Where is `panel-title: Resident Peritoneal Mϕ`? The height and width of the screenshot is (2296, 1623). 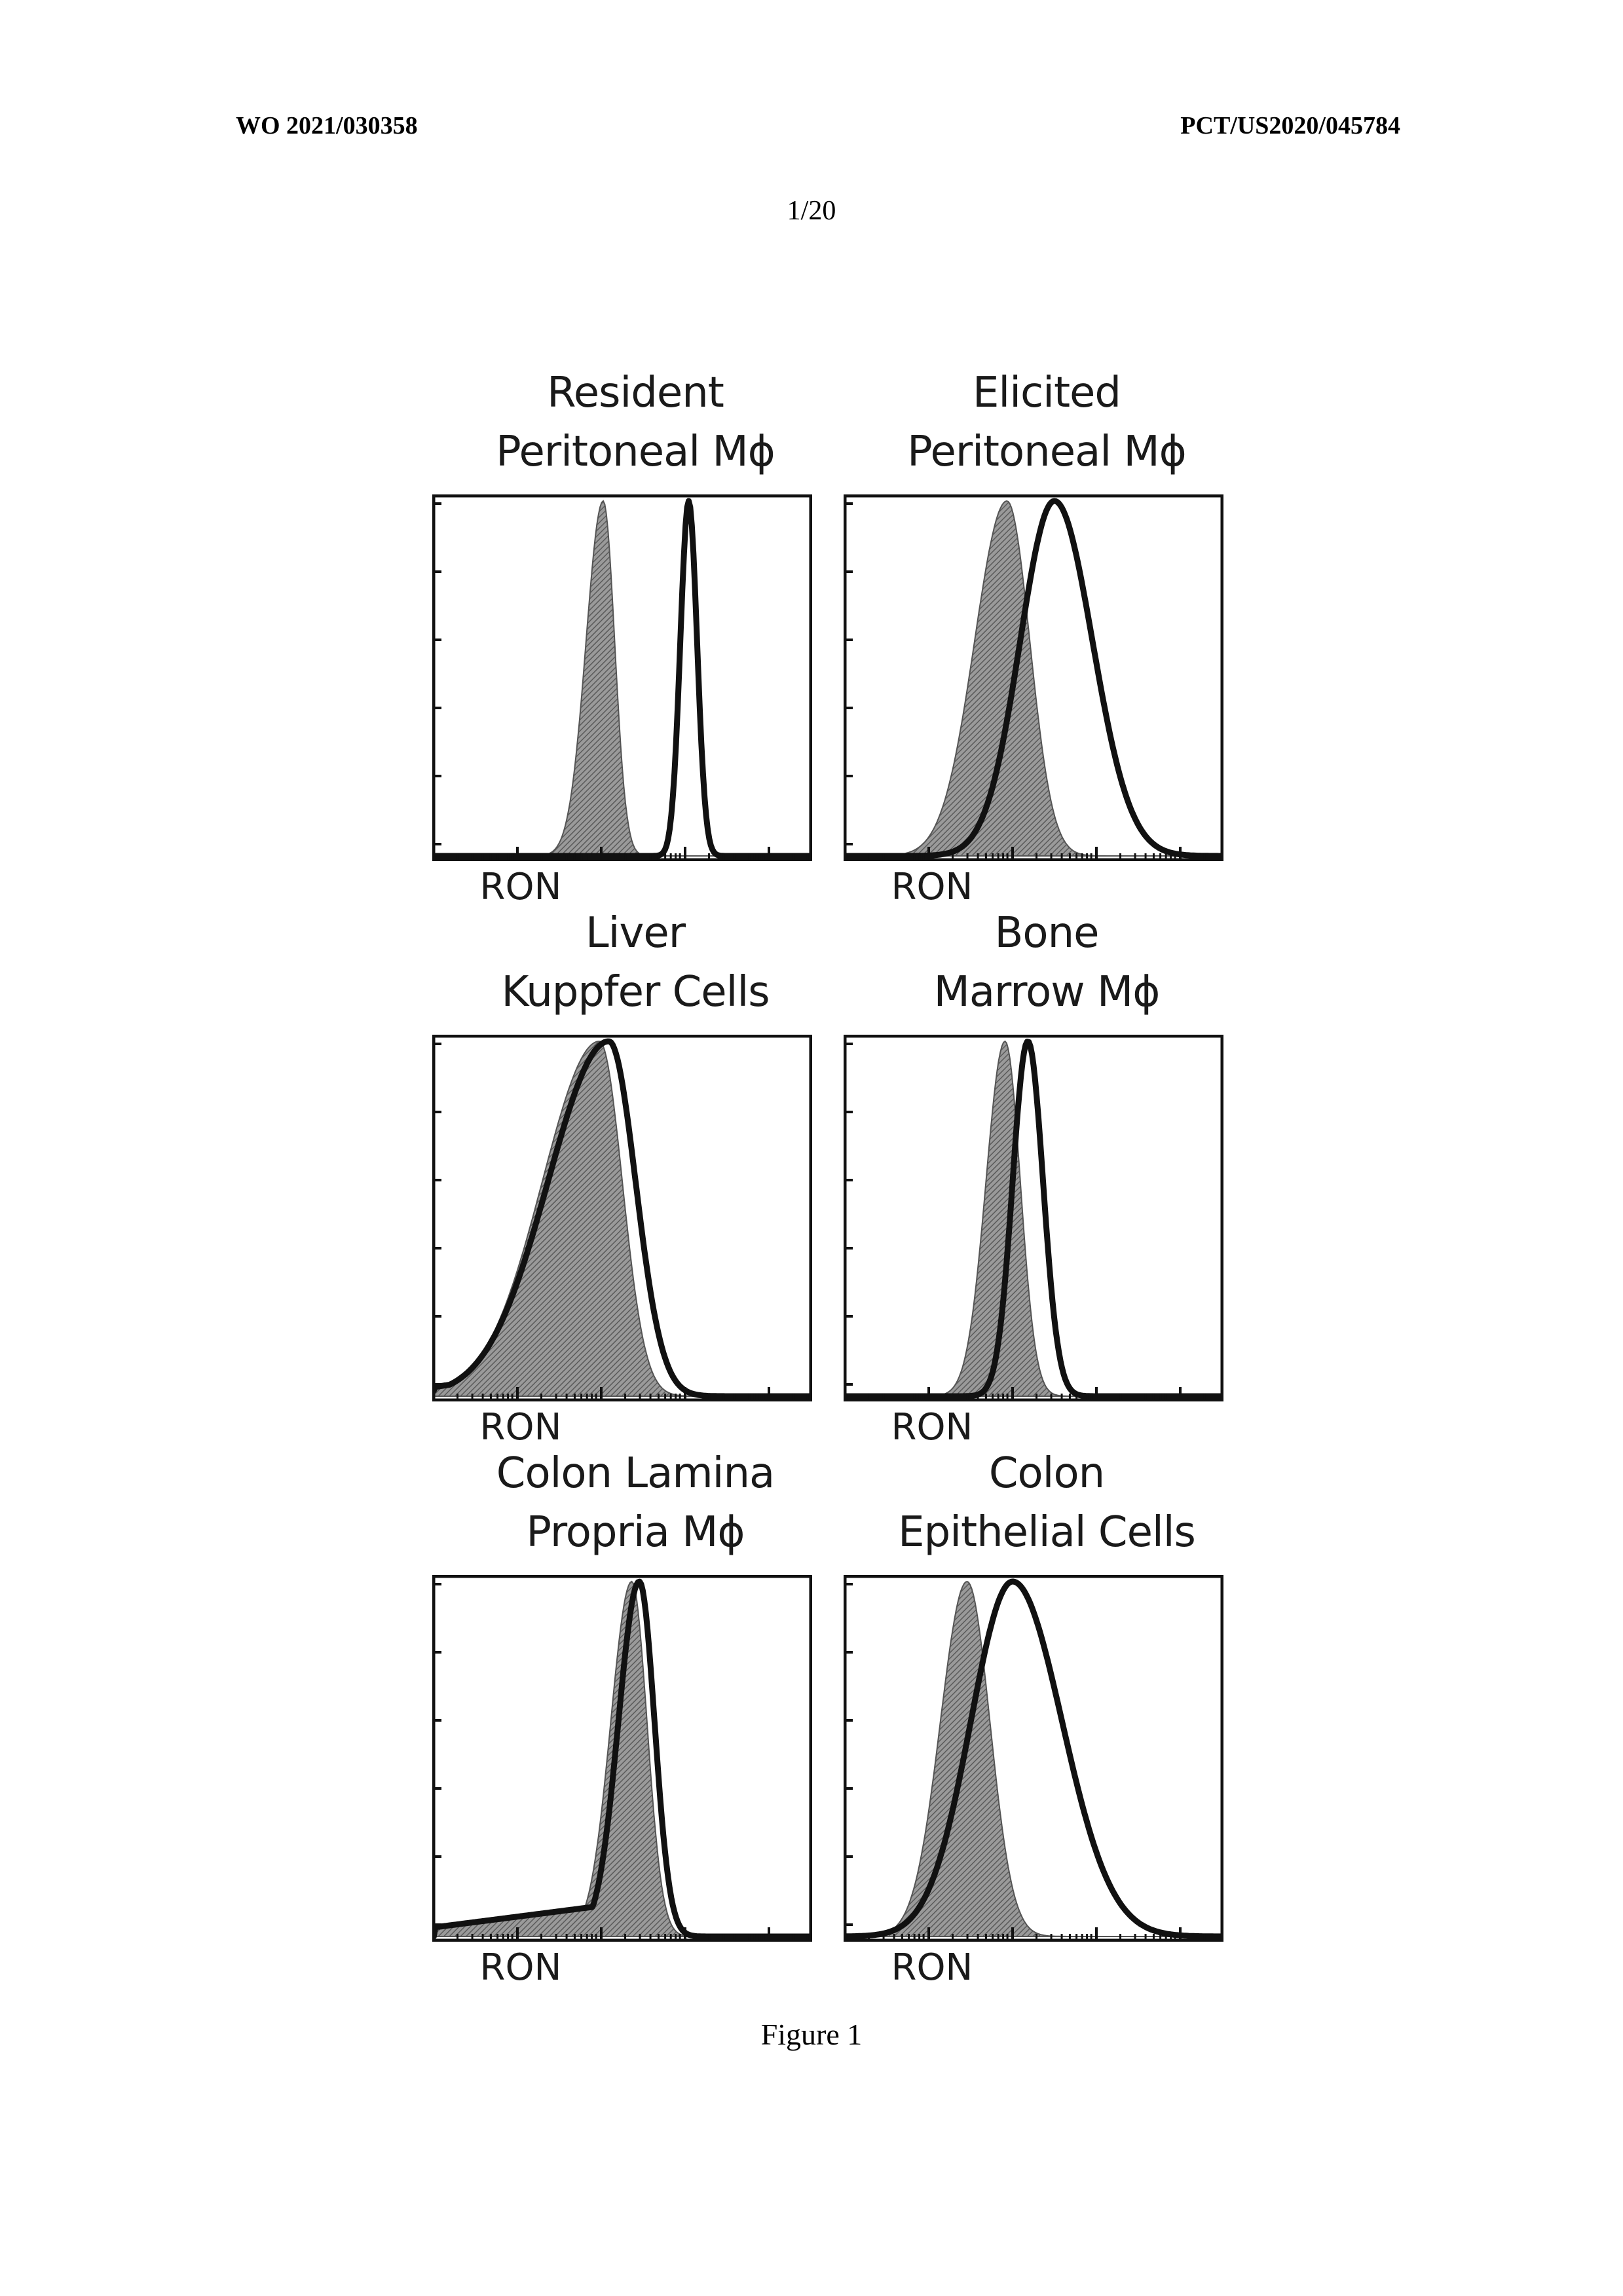
panel-title: Resident Peritoneal Mϕ is located at coordinates (635, 422).